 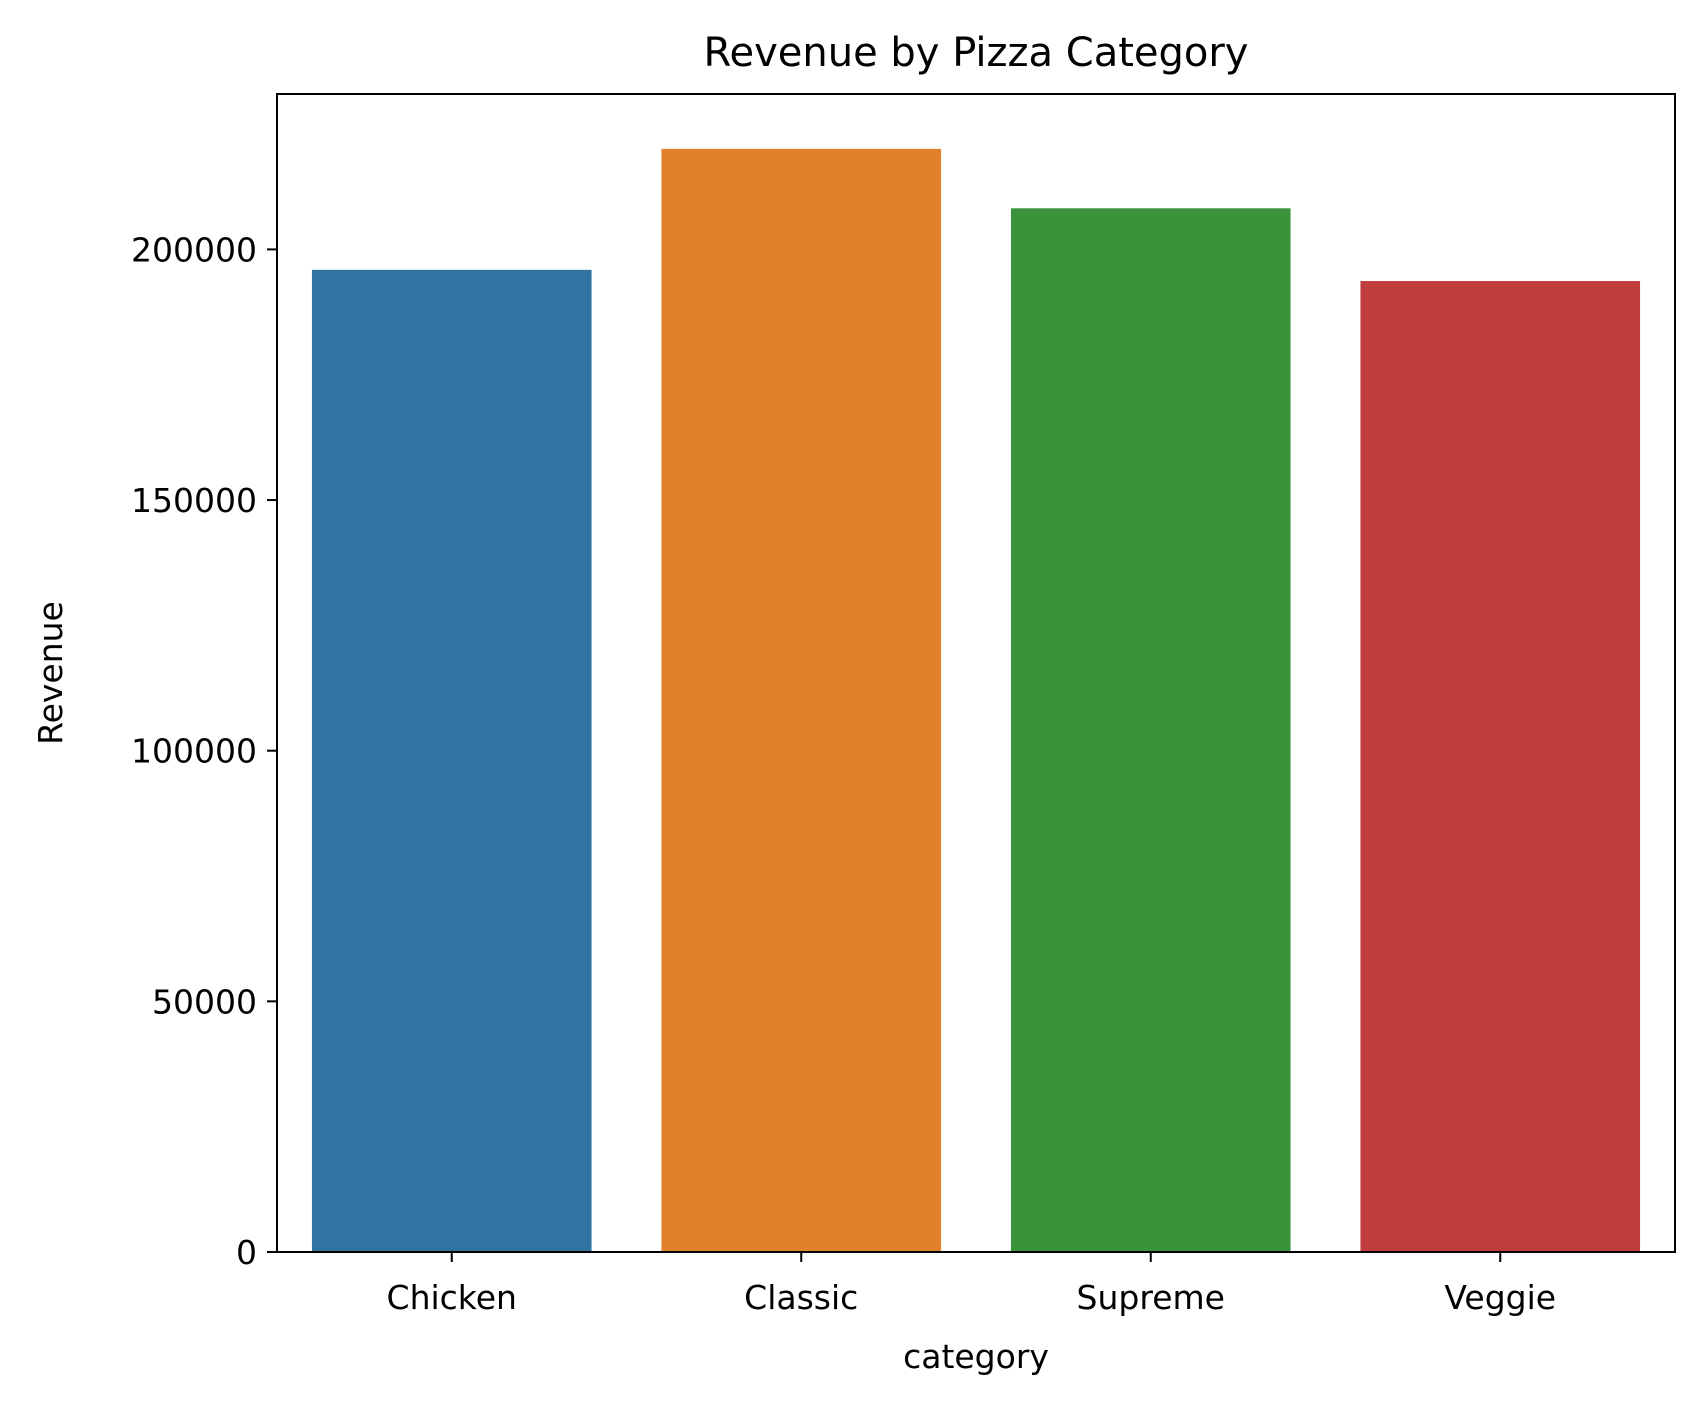 What do you see at coordinates (194, 249) in the screenshot?
I see `y-tick-label: 200000` at bounding box center [194, 249].